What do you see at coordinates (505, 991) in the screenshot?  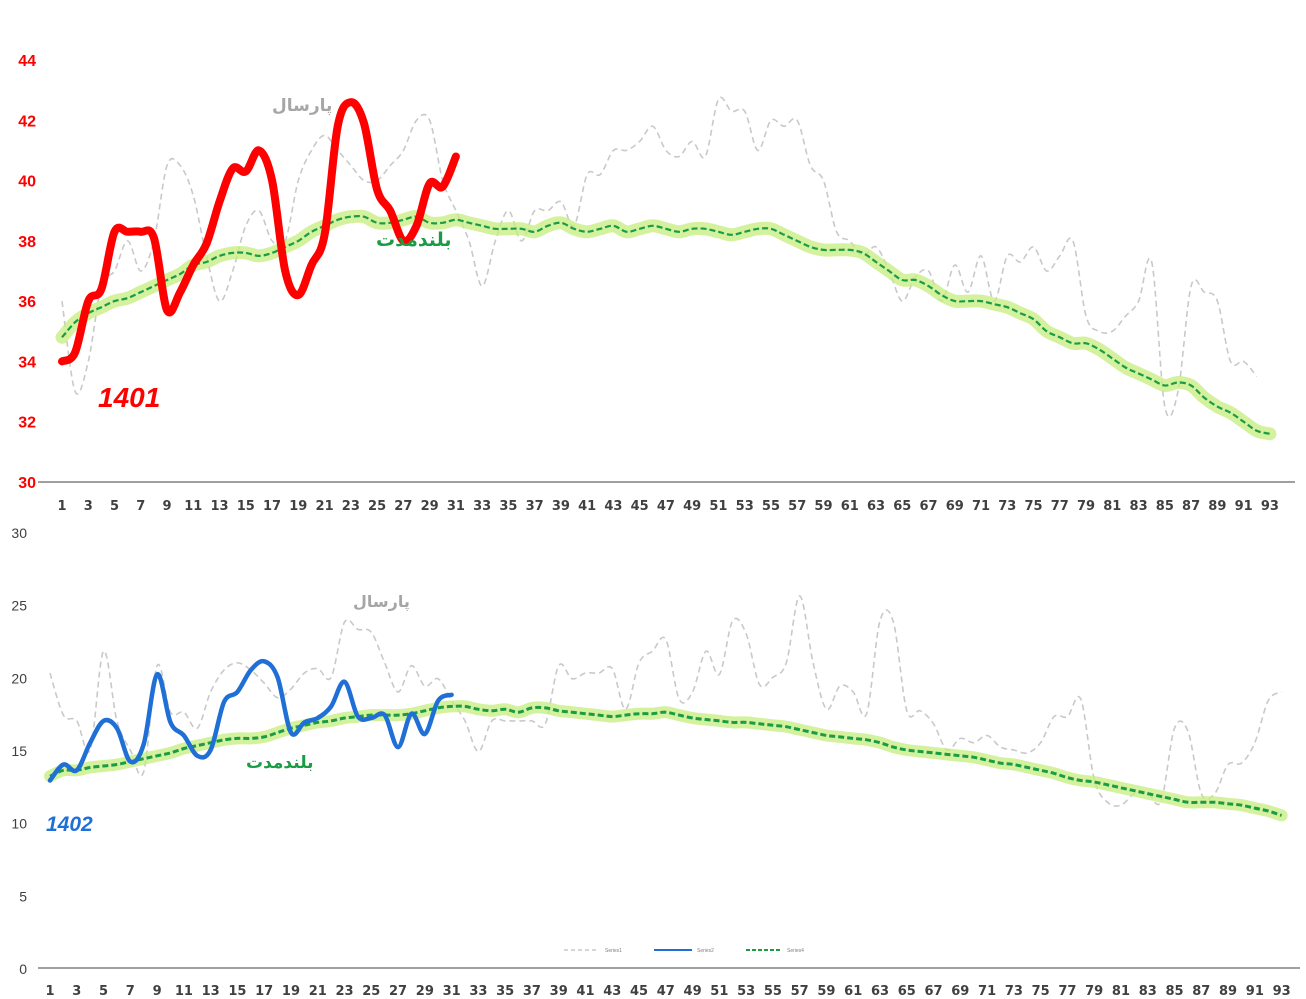 I see `bottom-x-tick-label: 35` at bounding box center [505, 991].